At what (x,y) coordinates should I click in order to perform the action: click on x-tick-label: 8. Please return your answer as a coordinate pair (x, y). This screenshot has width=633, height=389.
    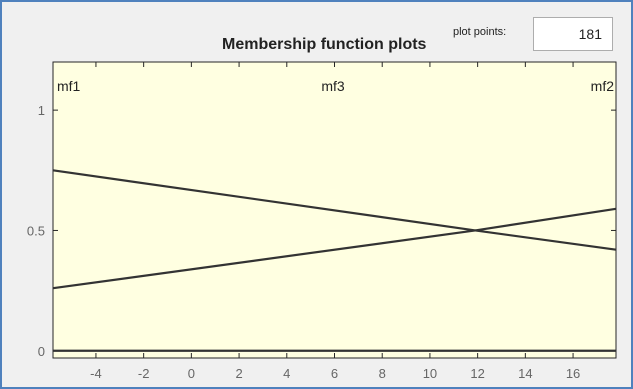
    Looking at the image, I should click on (382, 373).